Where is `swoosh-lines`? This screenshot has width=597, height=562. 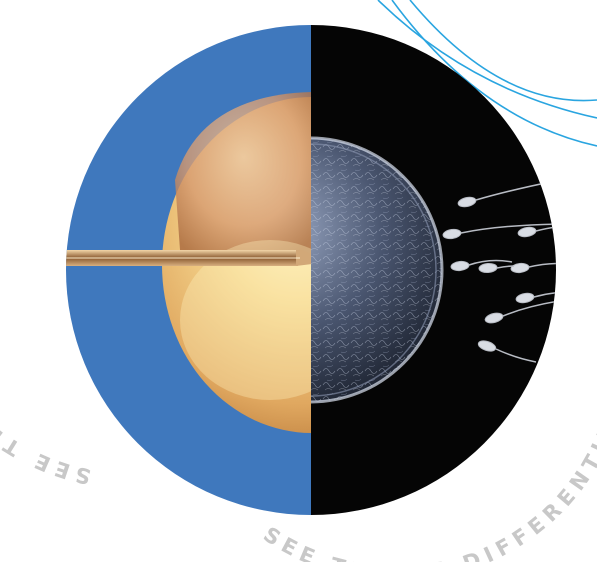
swoosh-lines is located at coordinates (487, 73).